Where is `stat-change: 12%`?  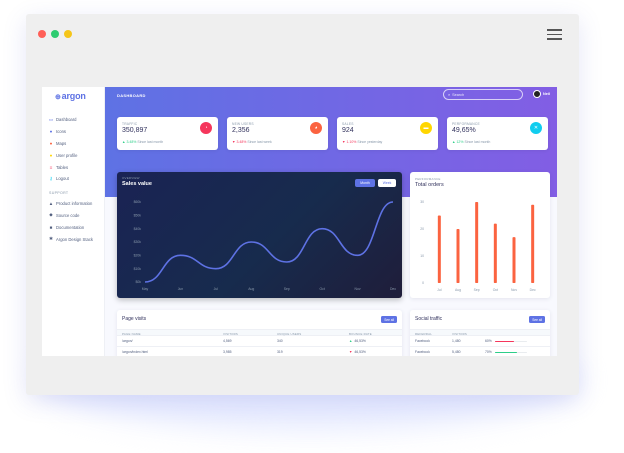
stat-change: 12% is located at coordinates (460, 142).